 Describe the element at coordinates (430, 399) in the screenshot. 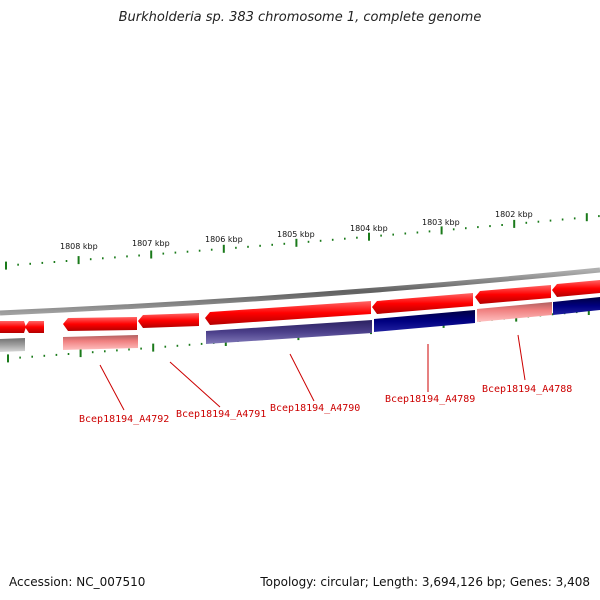

I see `gene-label-a4789: Bcep18194_A4789` at that location.